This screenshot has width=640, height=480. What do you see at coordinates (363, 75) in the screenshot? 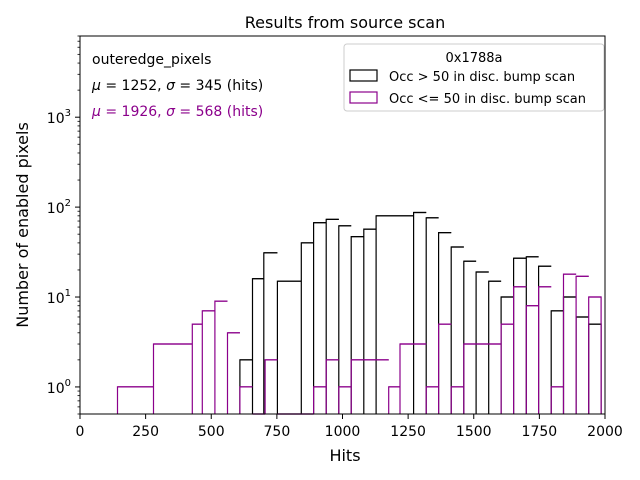
I see `legend-swatch-black` at bounding box center [363, 75].